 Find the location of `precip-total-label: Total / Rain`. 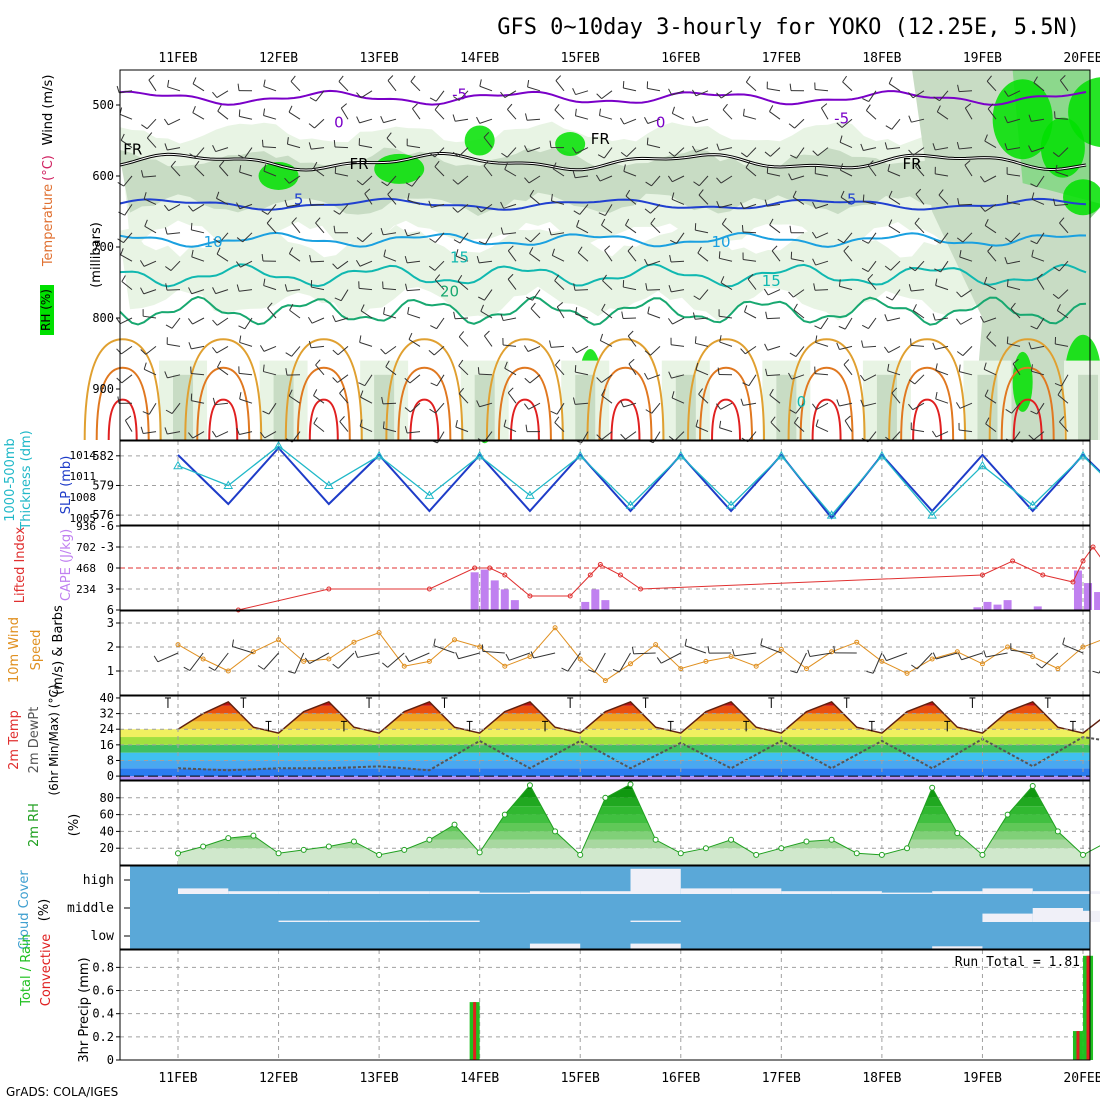

precip-total-label: Total / Rain is located at coordinates (26, 970).